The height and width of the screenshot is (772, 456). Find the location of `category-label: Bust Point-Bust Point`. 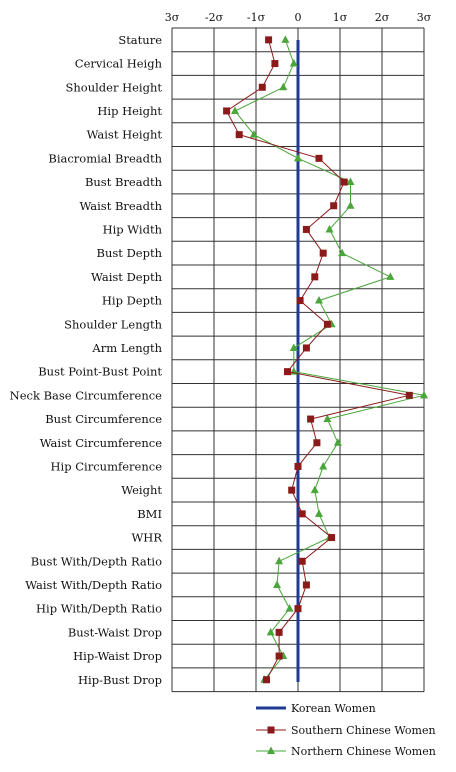

category-label: Bust Point-Bust Point is located at coordinates (100, 372).